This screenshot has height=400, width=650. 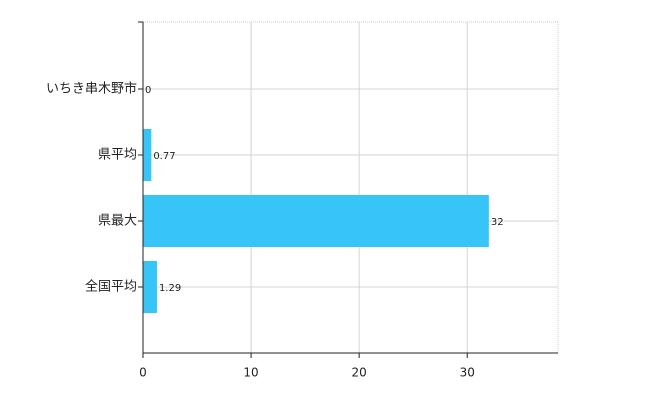 I want to click on y-tick-label: 県最大, so click(x=117, y=221).